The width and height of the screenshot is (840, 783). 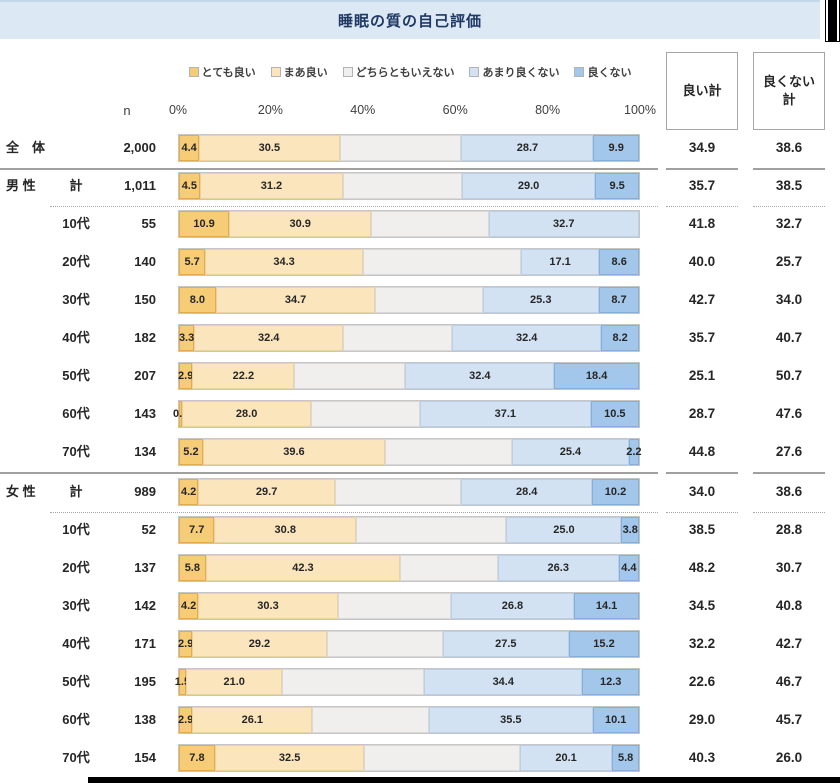 What do you see at coordinates (186, 338) in the screenshot?
I see `segment-very-good: 3.3` at bounding box center [186, 338].